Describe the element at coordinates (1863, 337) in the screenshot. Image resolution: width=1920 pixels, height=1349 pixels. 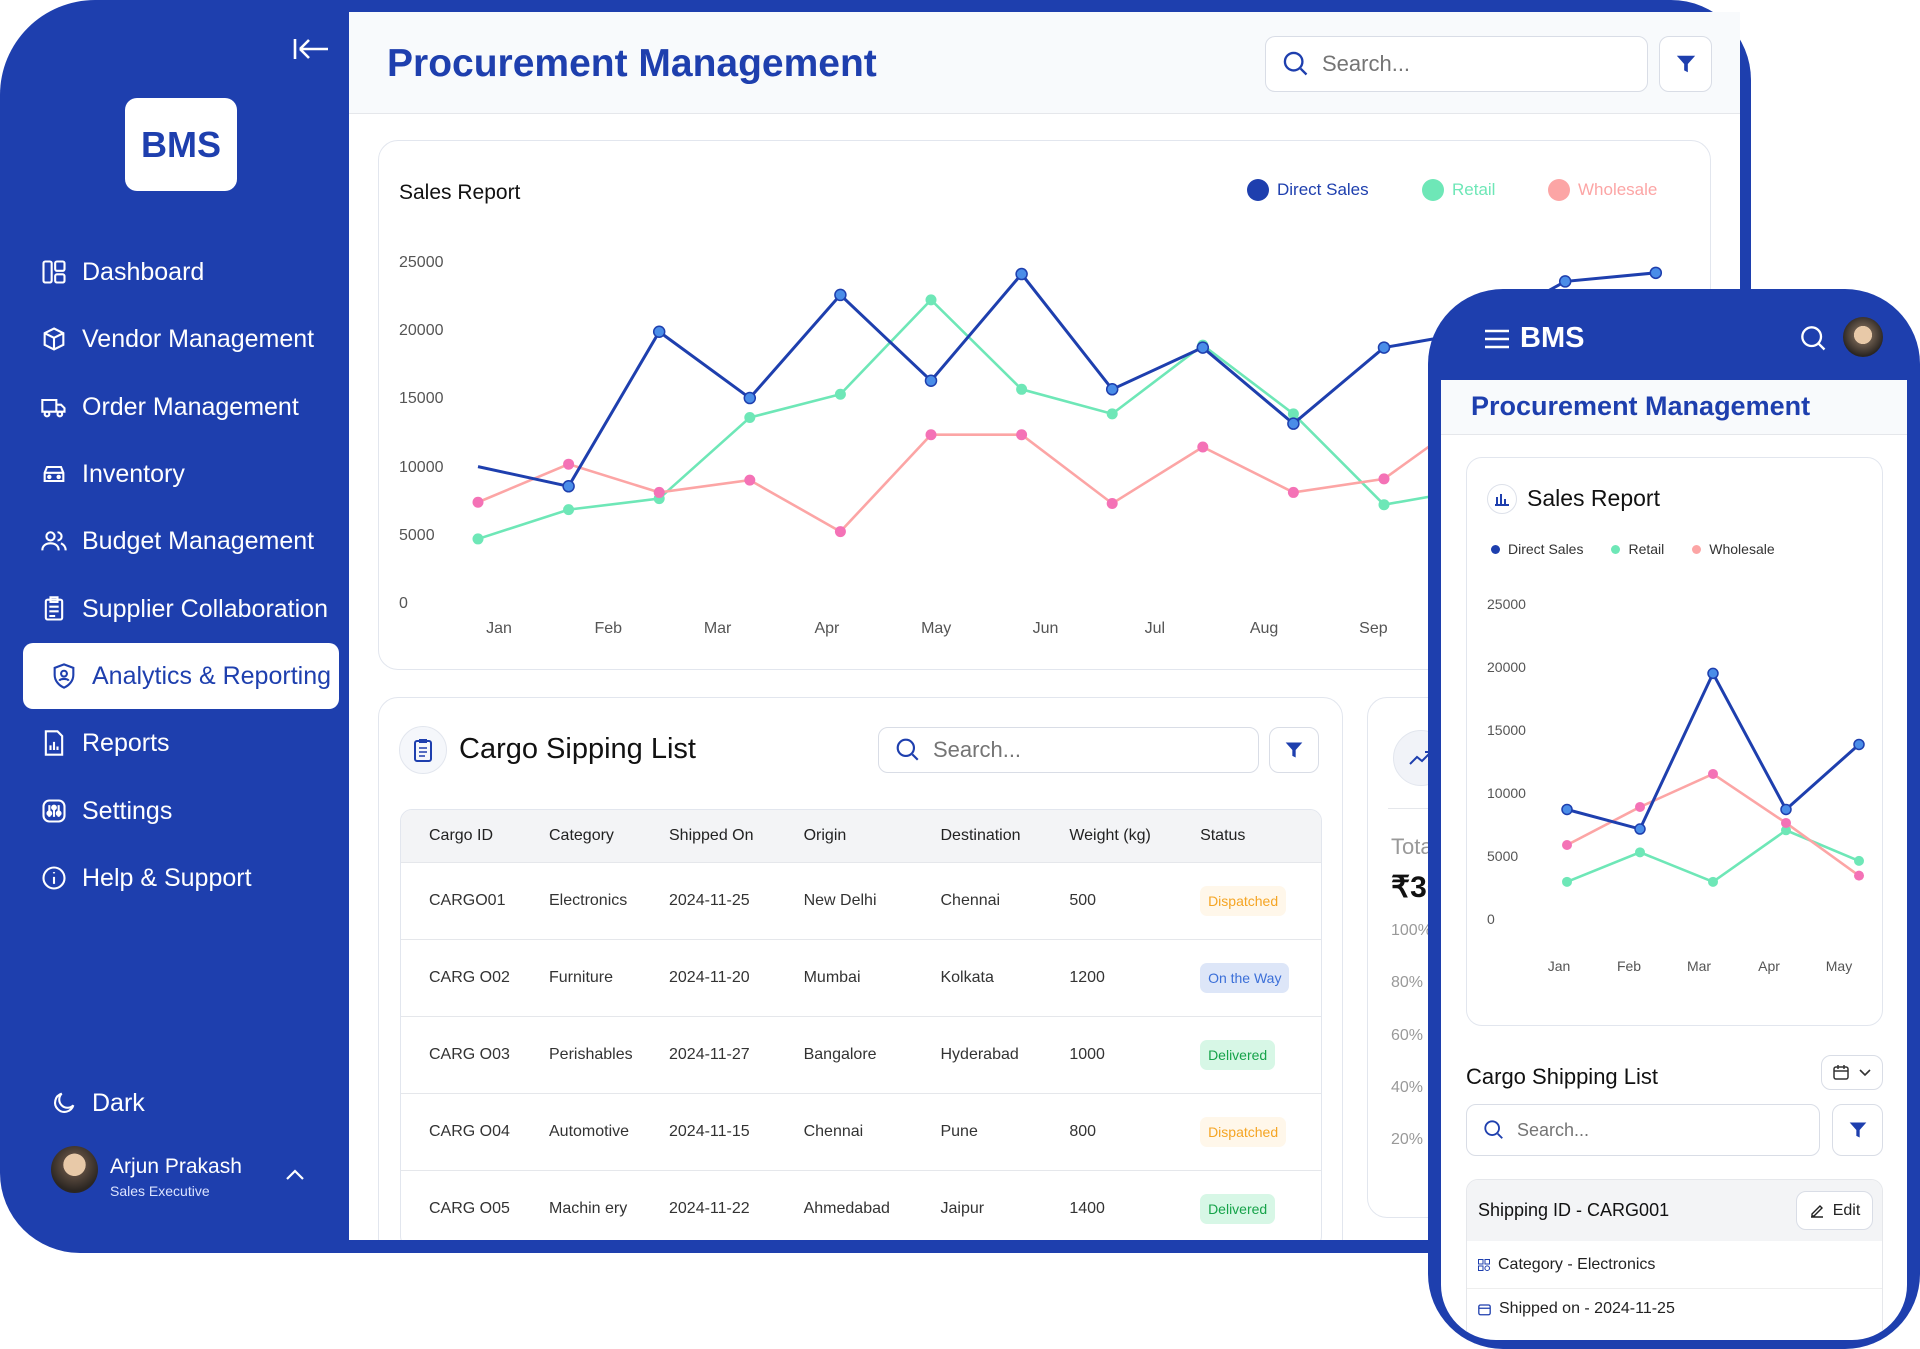
I see `mobile-avatar` at that location.